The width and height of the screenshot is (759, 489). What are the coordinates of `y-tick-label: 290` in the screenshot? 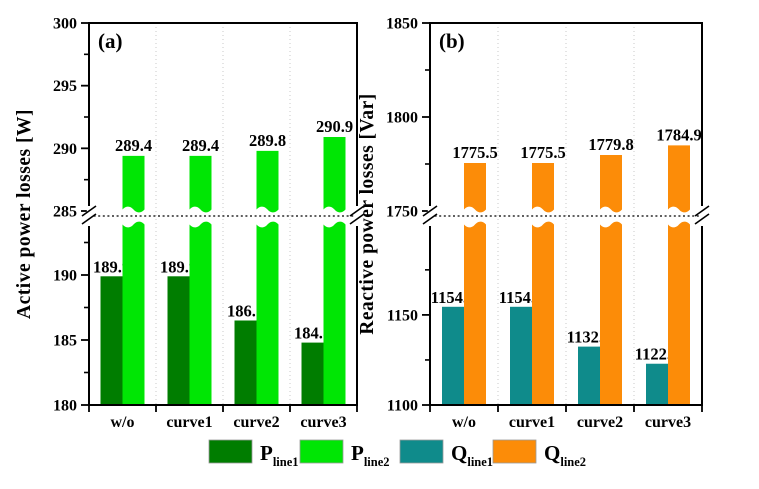 It's located at (65, 149).